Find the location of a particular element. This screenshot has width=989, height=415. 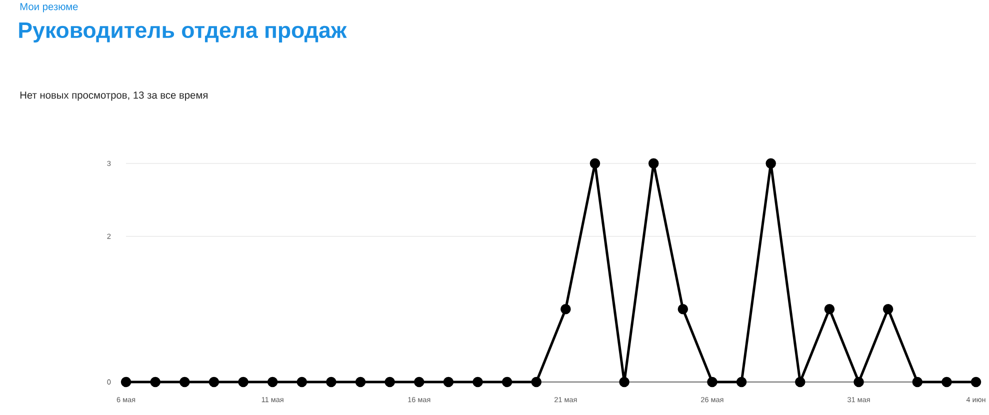

chart-title: Руководитель отдела продаж is located at coordinates (183, 32).